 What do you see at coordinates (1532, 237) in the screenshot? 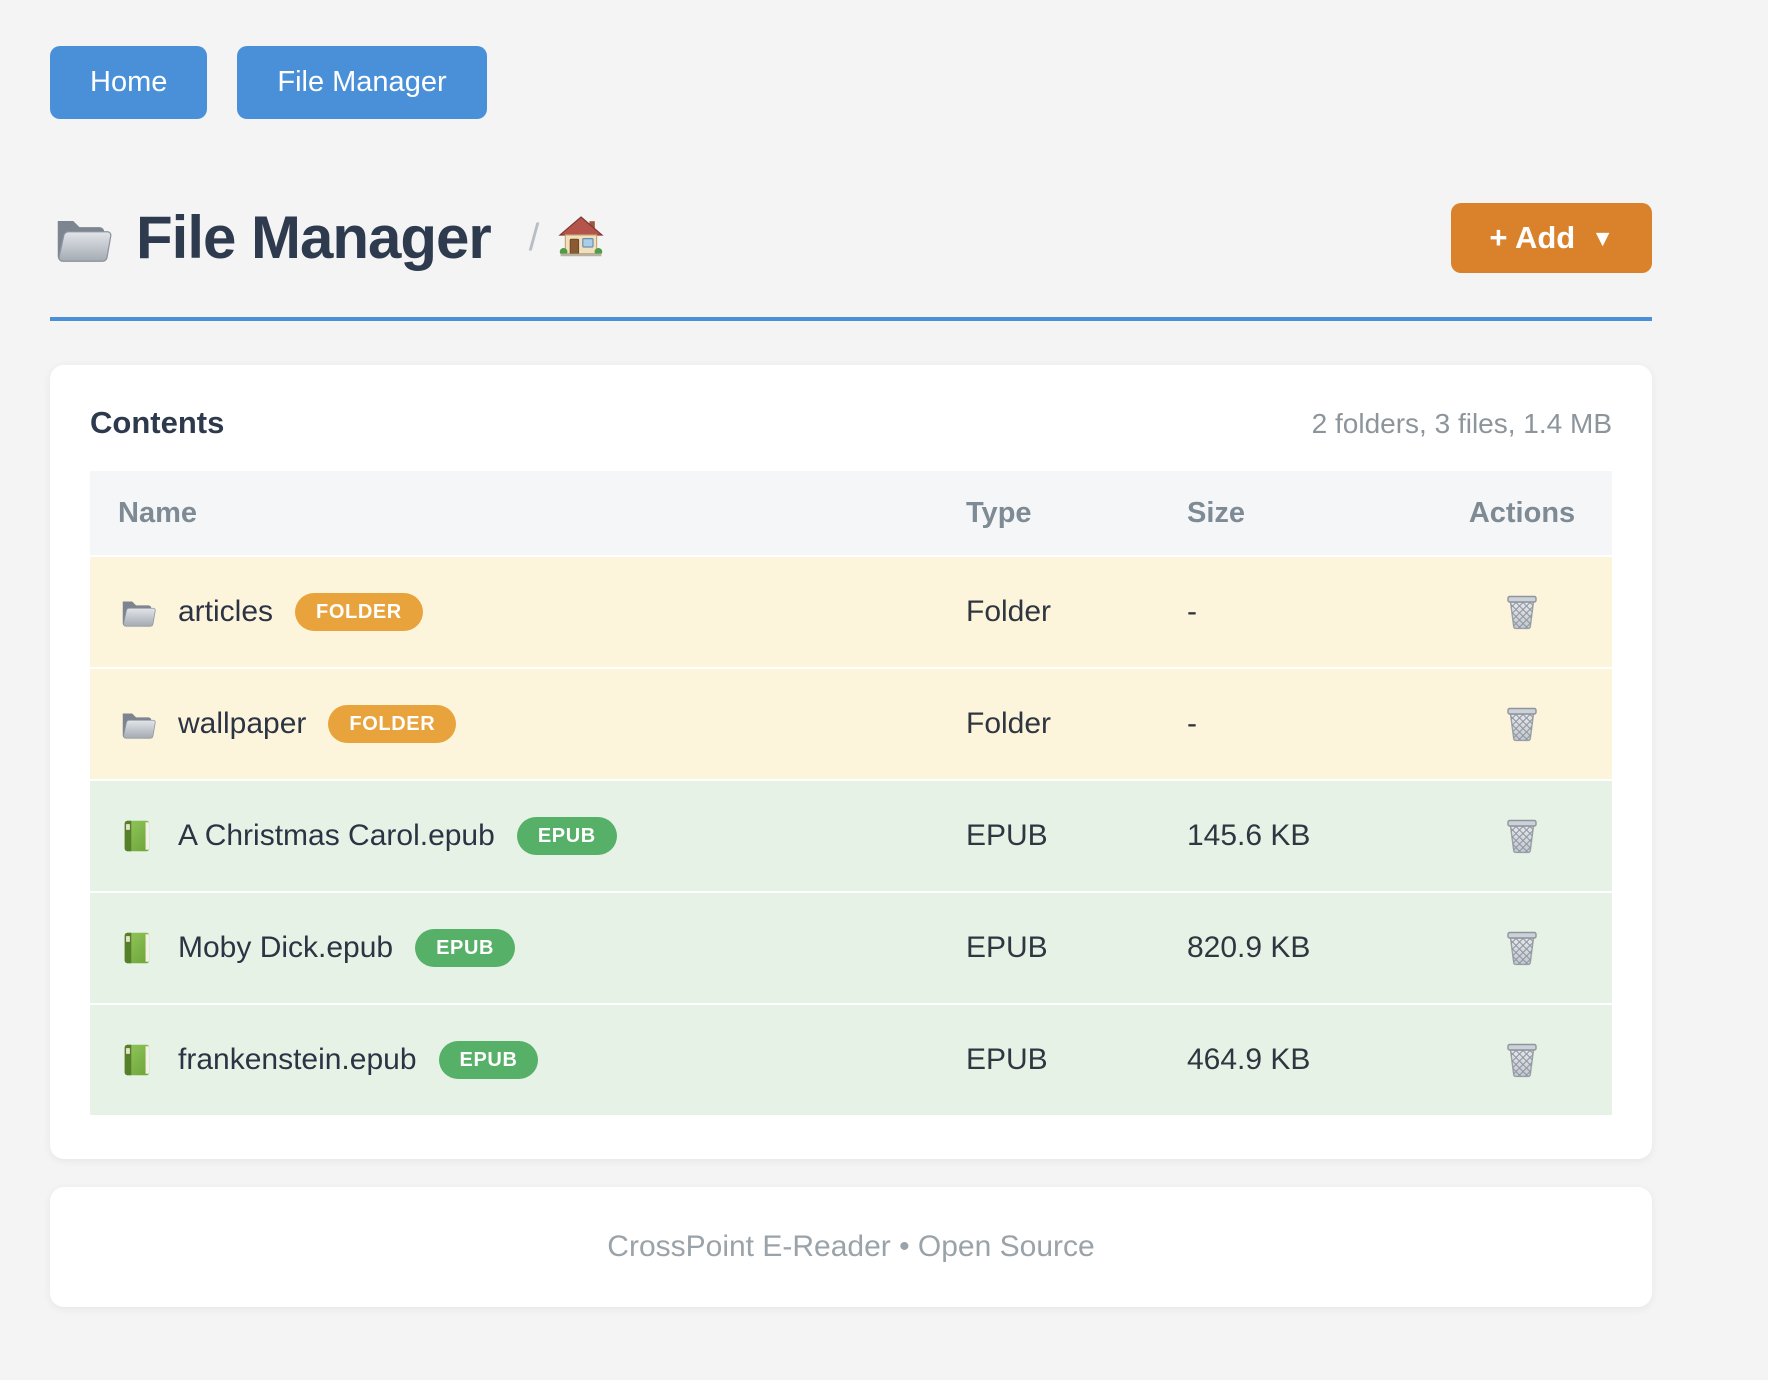
I see `add-button-label: + Add` at bounding box center [1532, 237].